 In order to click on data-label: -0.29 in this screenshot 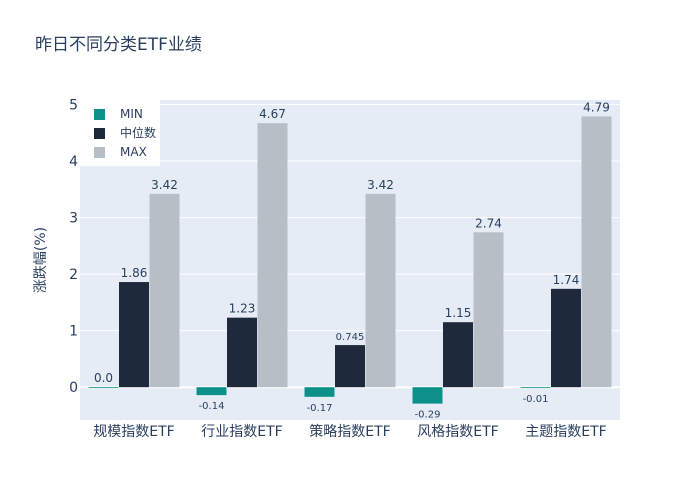, I will do `click(428, 415)`.